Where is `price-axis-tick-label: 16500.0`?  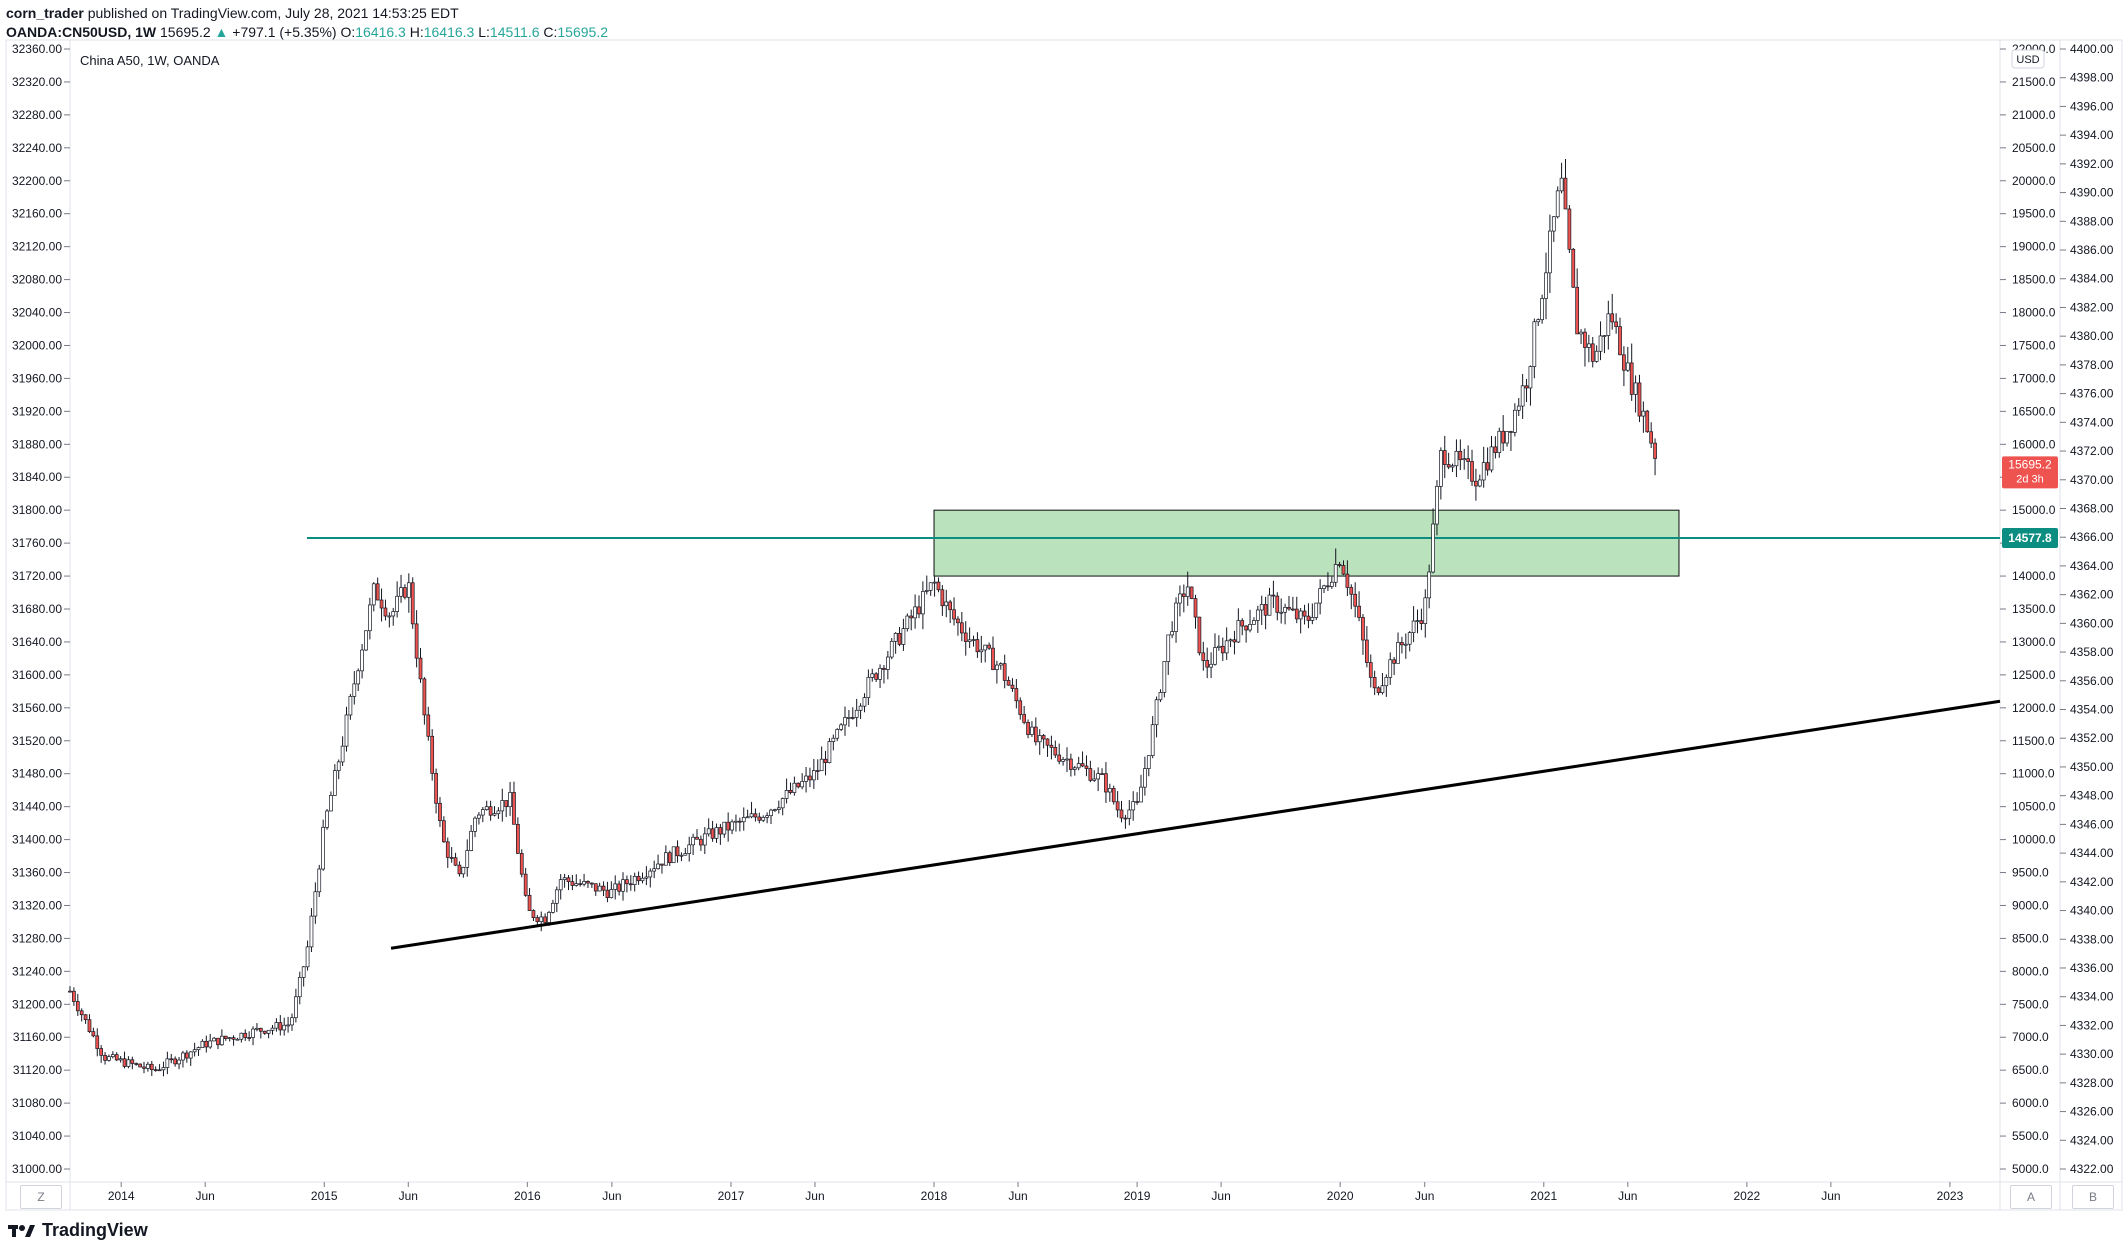
price-axis-tick-label: 16500.0 is located at coordinates (2034, 411).